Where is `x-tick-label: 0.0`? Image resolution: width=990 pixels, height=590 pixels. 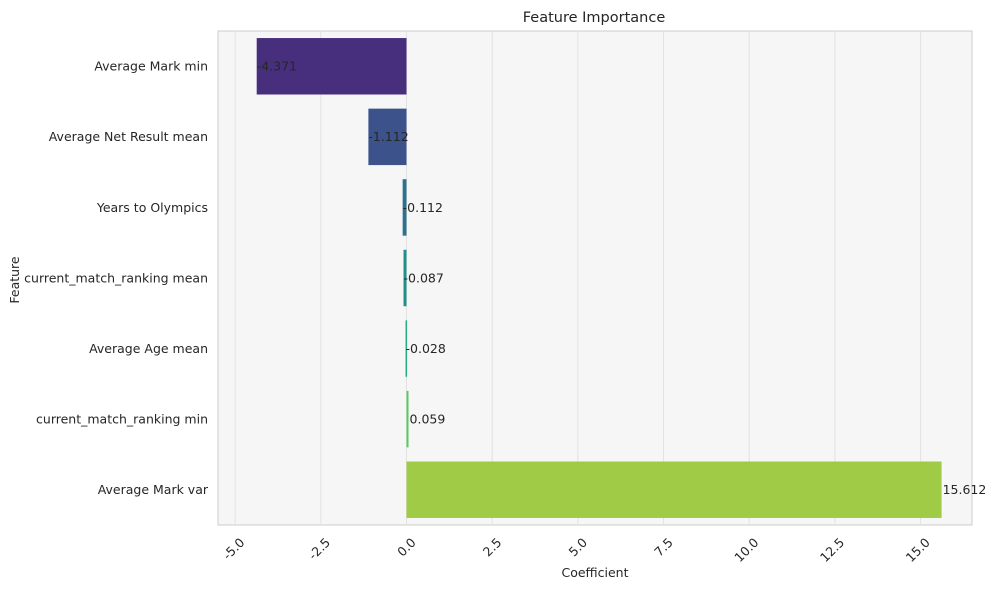 x-tick-label: 0.0 is located at coordinates (406, 547).